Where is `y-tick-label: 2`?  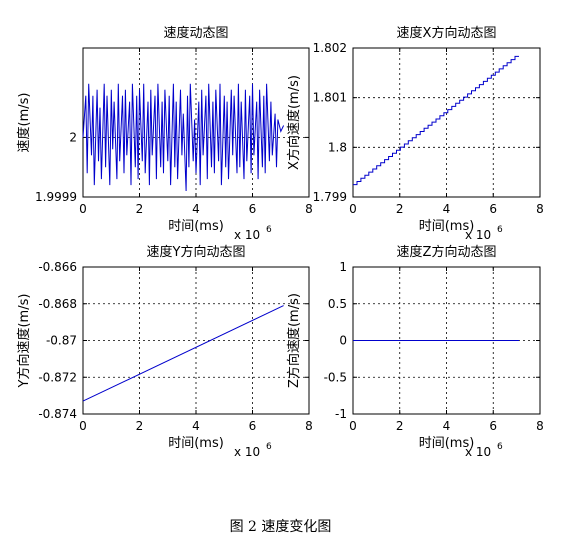
y-tick-label: 2 is located at coordinates (73, 137).